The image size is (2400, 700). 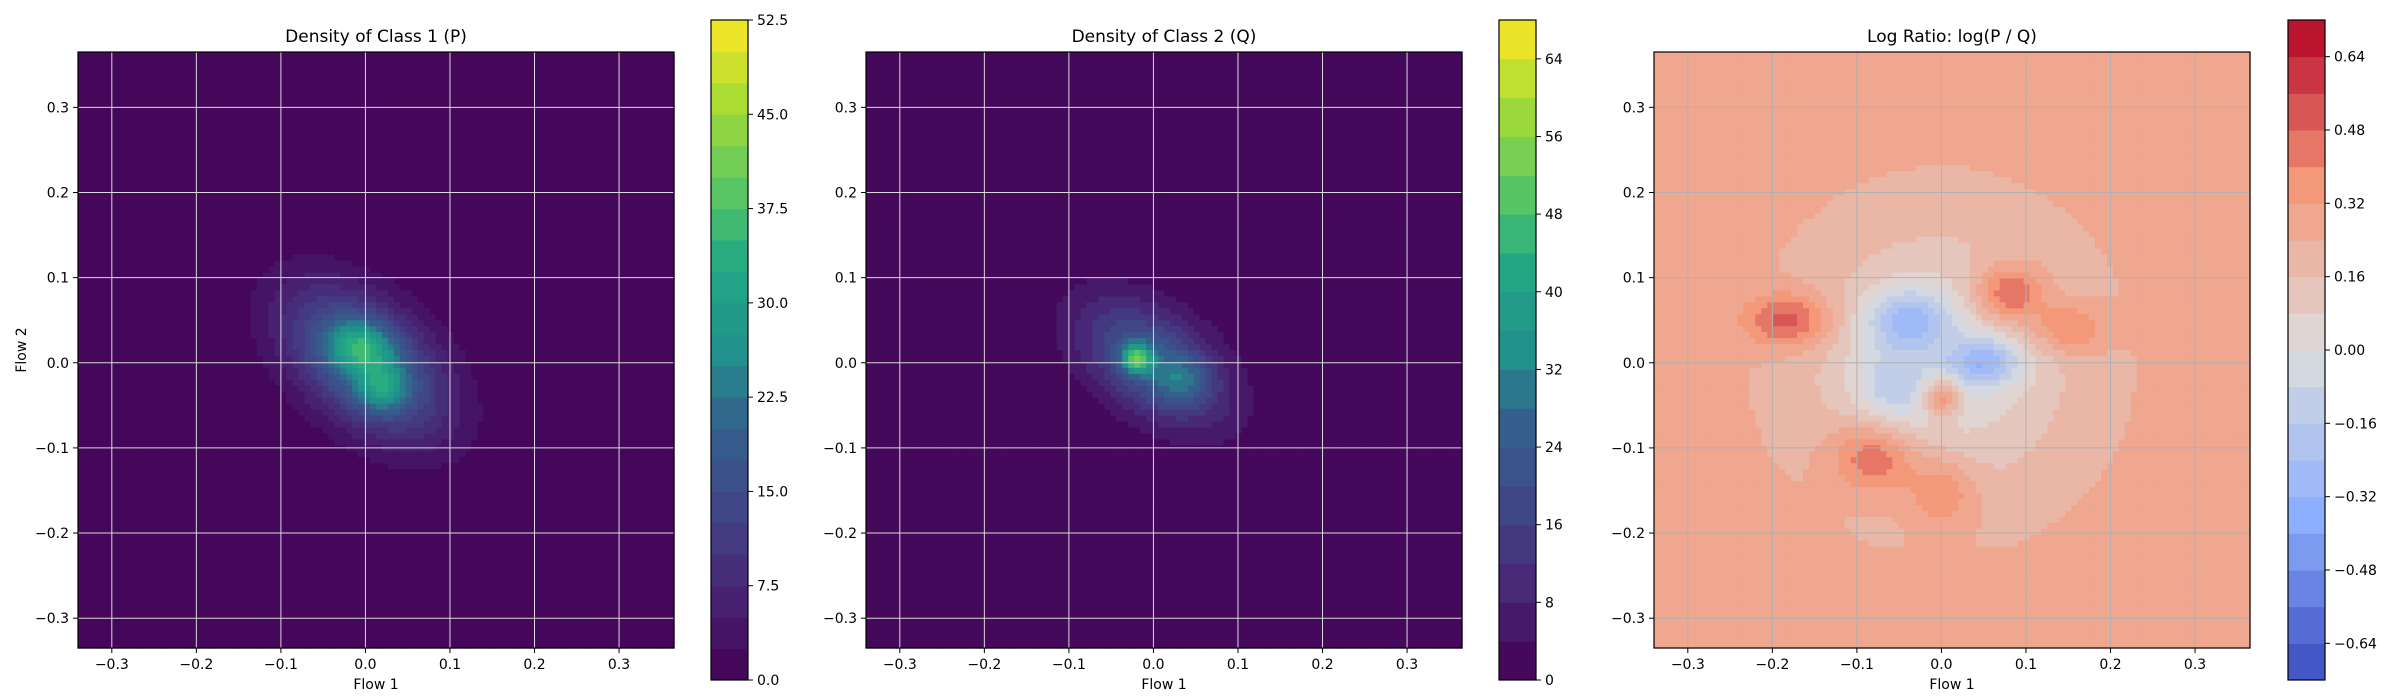 What do you see at coordinates (1554, 370) in the screenshot?
I see `colorbar-tick-label: 32` at bounding box center [1554, 370].